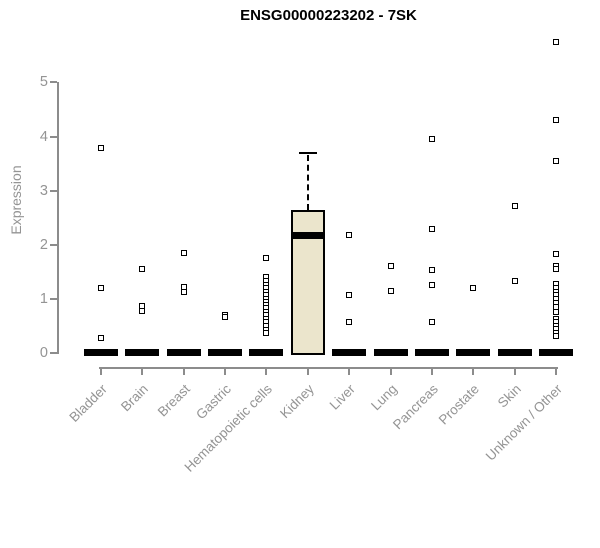 This screenshot has width=600, height=548. I want to click on whisker-line, so click(307, 182).